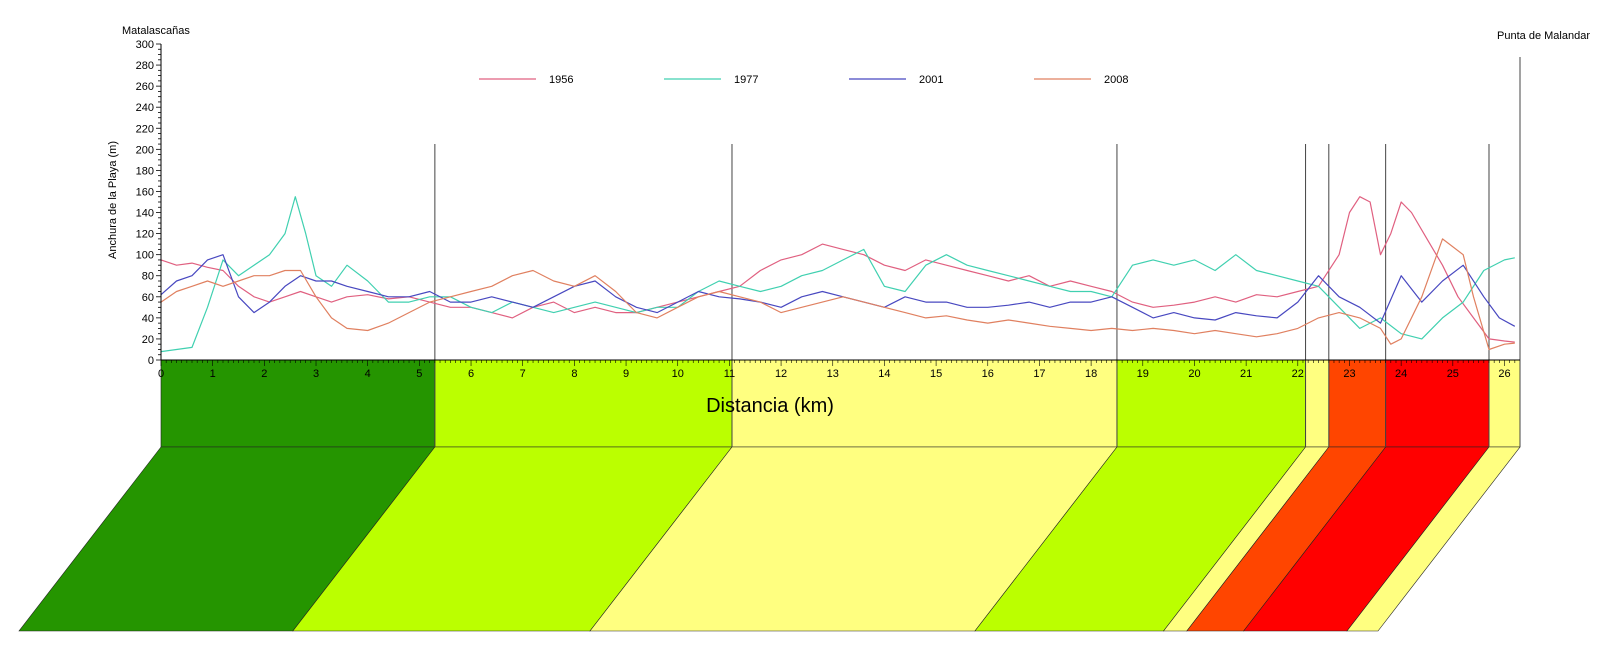  I want to click on legend-label-2008: 2008, so click(1116, 80).